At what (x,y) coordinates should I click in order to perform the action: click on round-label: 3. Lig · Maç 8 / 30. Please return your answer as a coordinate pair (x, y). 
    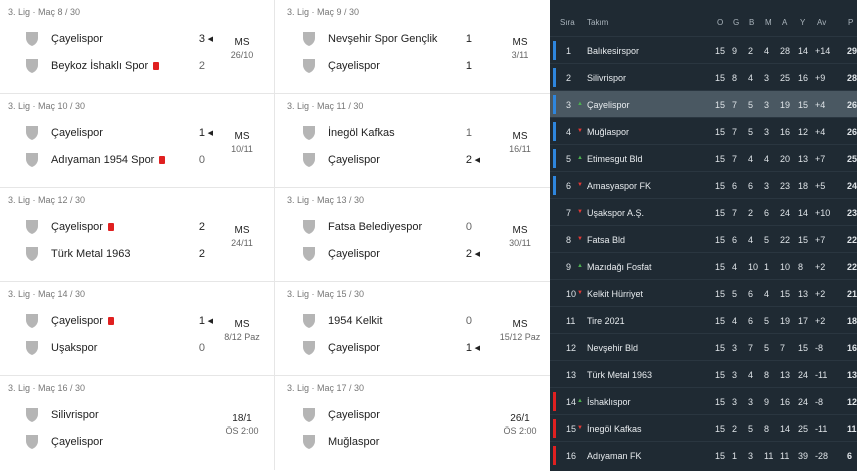
    Looking at the image, I should click on (44, 12).